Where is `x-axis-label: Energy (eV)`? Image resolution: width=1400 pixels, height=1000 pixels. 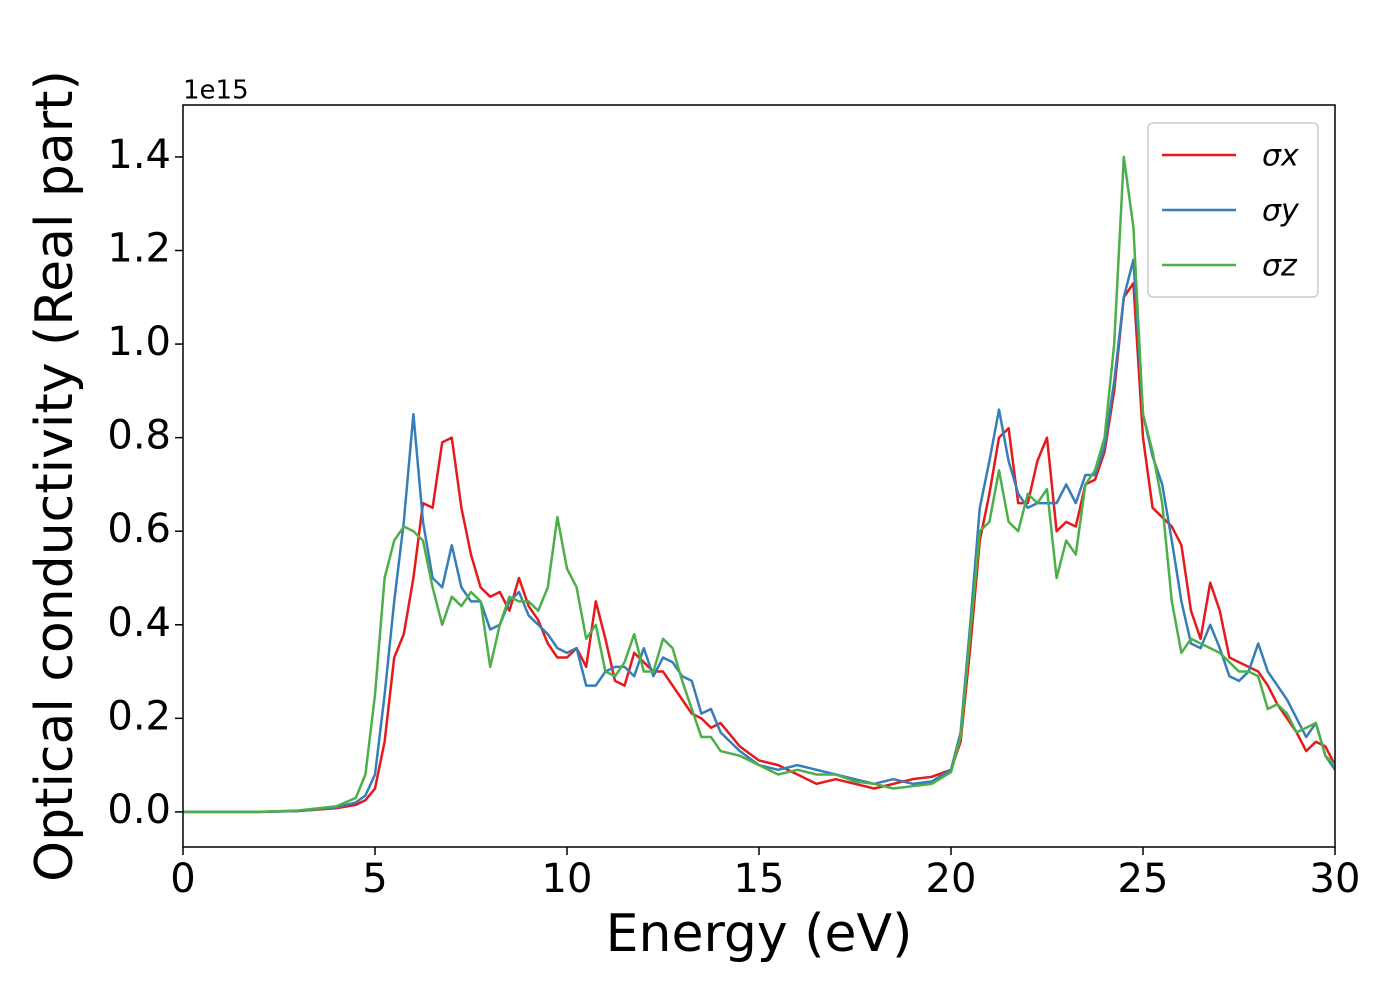 x-axis-label: Energy (eV) is located at coordinates (759, 934).